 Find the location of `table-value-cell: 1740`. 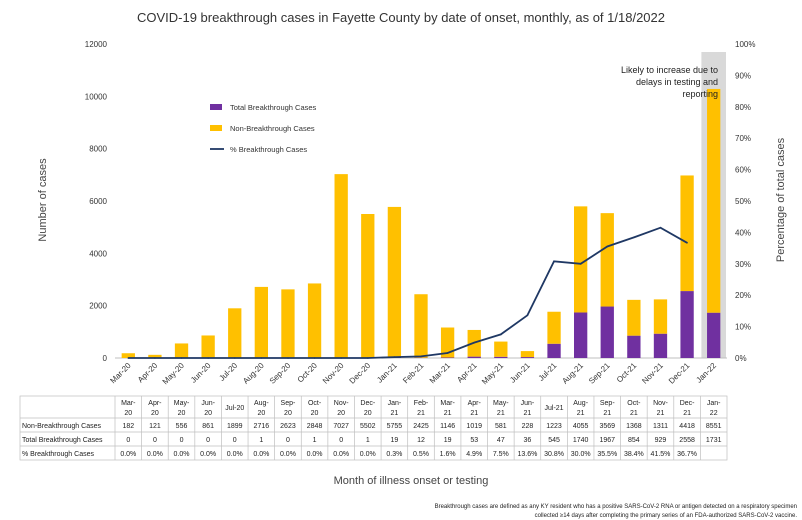

table-value-cell: 1740 is located at coordinates (581, 440).